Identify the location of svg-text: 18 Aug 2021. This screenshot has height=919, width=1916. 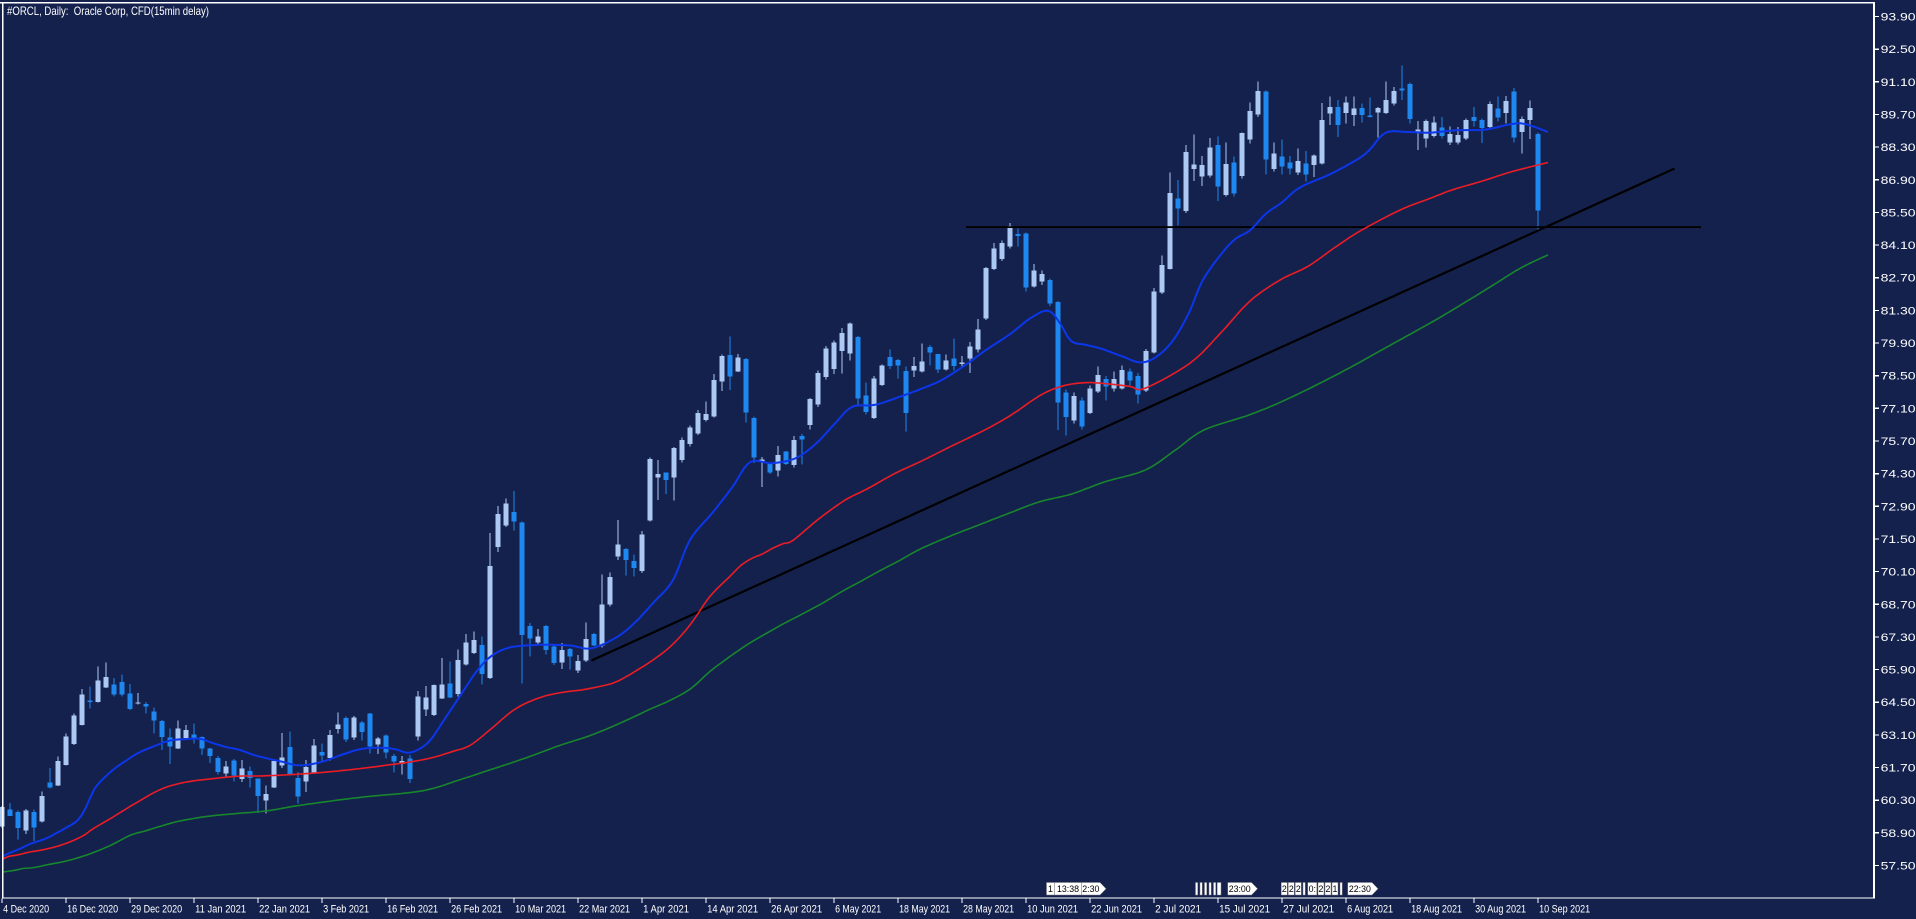
(1436, 910).